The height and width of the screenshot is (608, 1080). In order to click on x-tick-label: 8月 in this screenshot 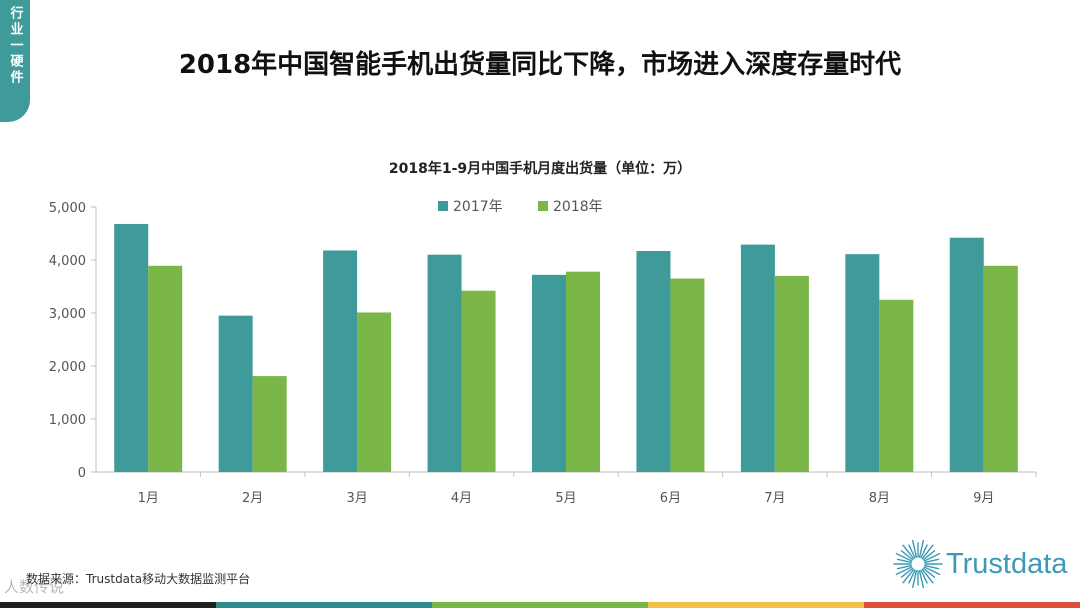, I will do `click(879, 498)`.